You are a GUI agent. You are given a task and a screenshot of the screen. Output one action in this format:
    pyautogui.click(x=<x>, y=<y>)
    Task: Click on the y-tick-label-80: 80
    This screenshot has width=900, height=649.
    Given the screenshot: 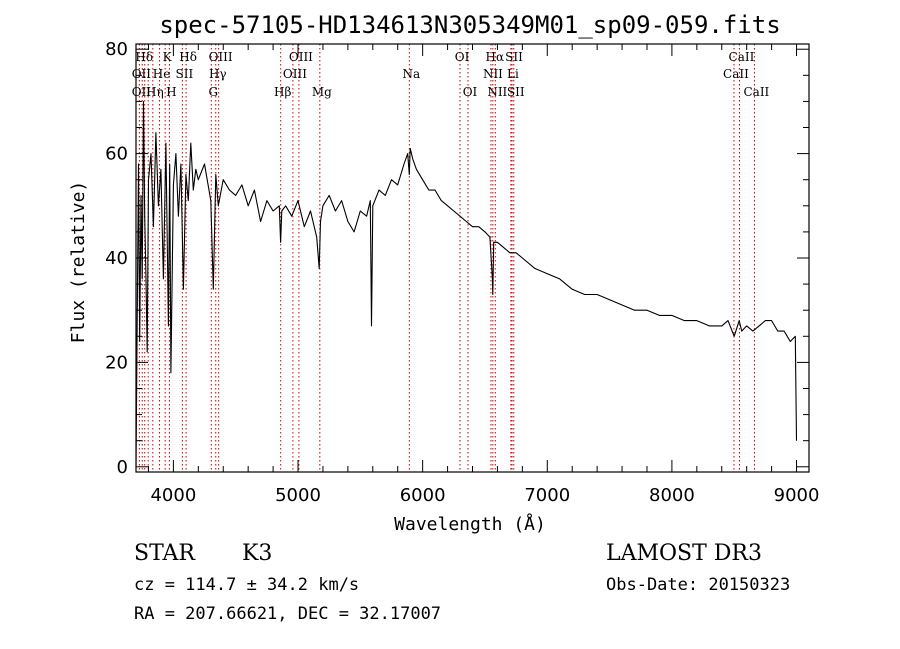 What is the action you would take?
    pyautogui.click(x=116, y=49)
    